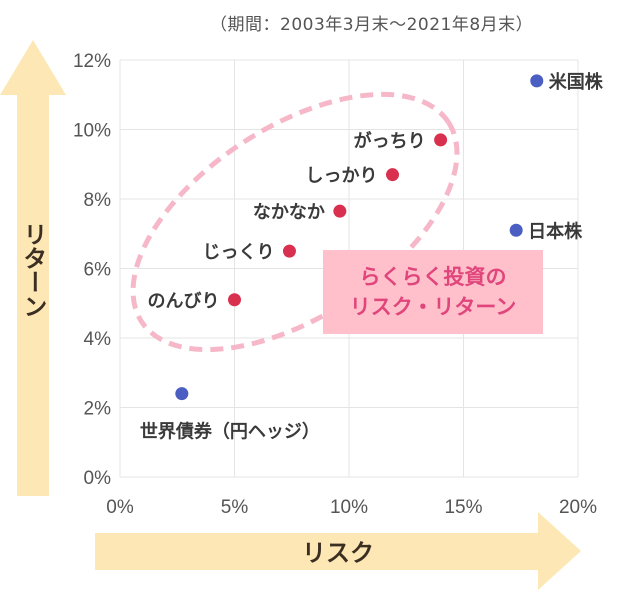 The image size is (622, 596). What do you see at coordinates (342, 176) in the screenshot?
I see `point-label: しっかり` at bounding box center [342, 176].